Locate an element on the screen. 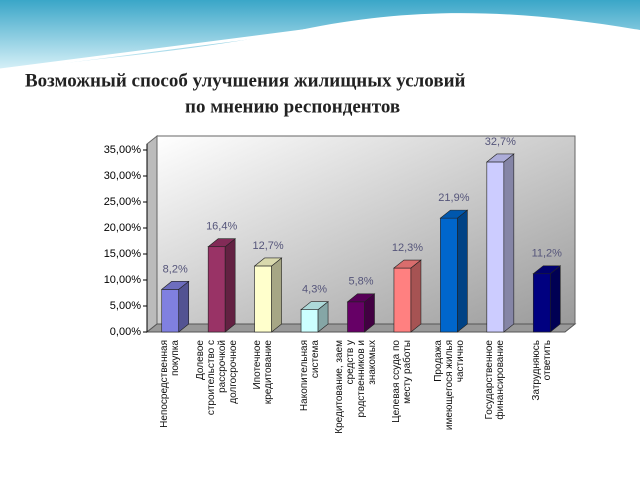 Image resolution: width=640 pixels, height=480 pixels. value-label: 8,2% is located at coordinates (175, 269).